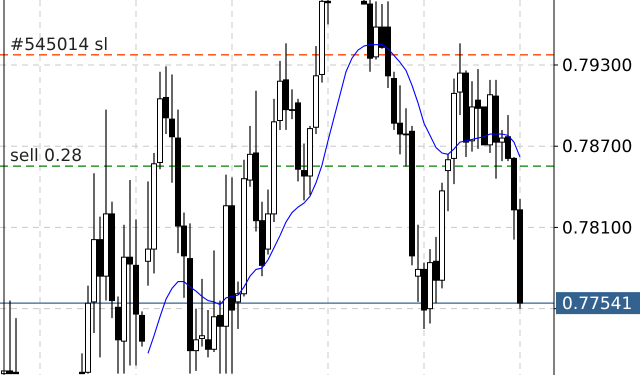 This screenshot has height=375, width=640. Describe the element at coordinates (597, 304) in the screenshot. I see `ref-line-label: 0.77541` at that location.